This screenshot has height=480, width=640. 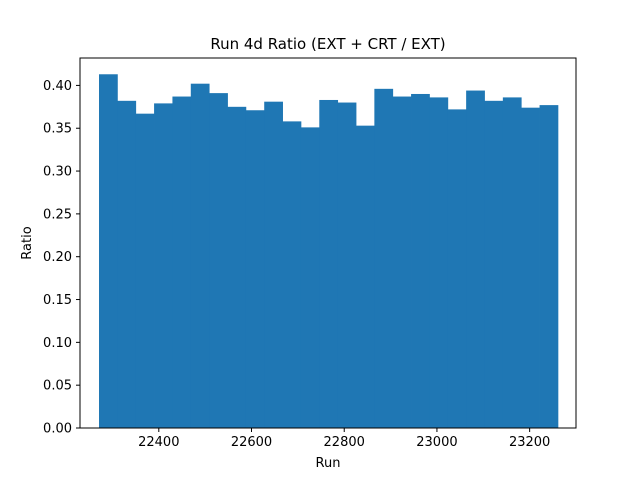 I want to click on chart-title: Run 4d Ratio (EXT + CRT / EXT), so click(x=327, y=44).